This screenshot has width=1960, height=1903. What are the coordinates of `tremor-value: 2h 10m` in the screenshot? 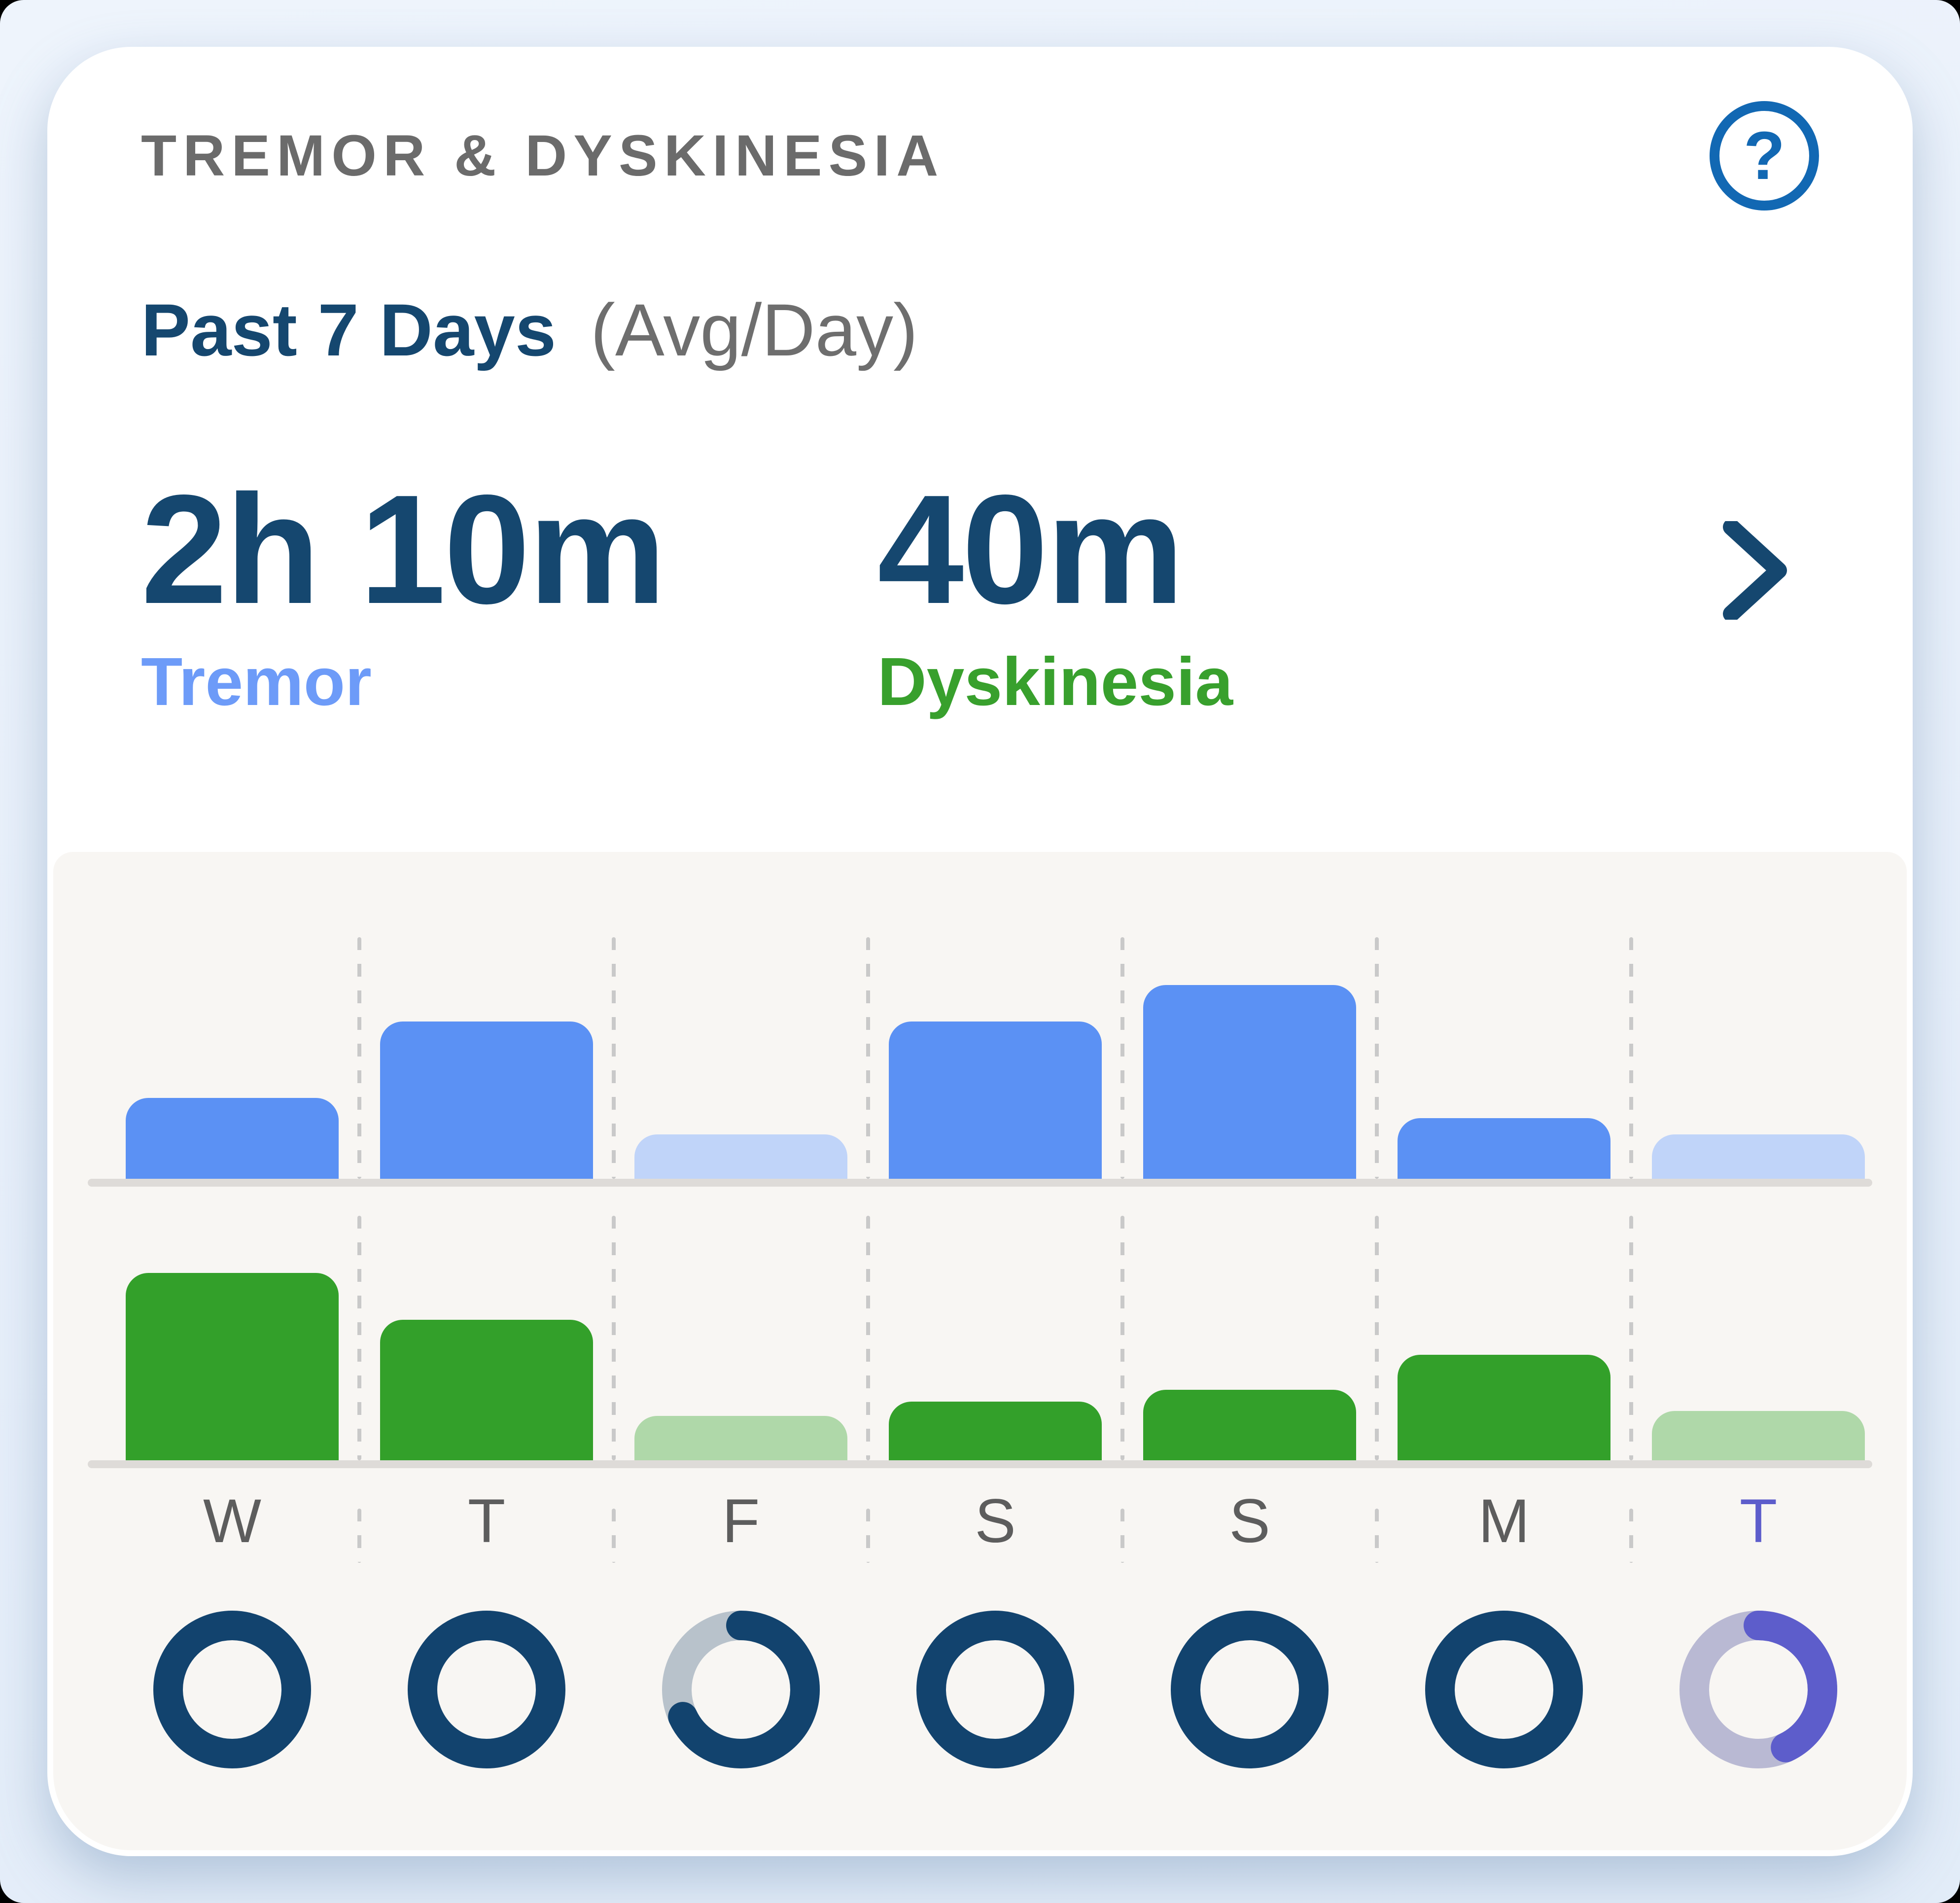 It's located at (403, 549).